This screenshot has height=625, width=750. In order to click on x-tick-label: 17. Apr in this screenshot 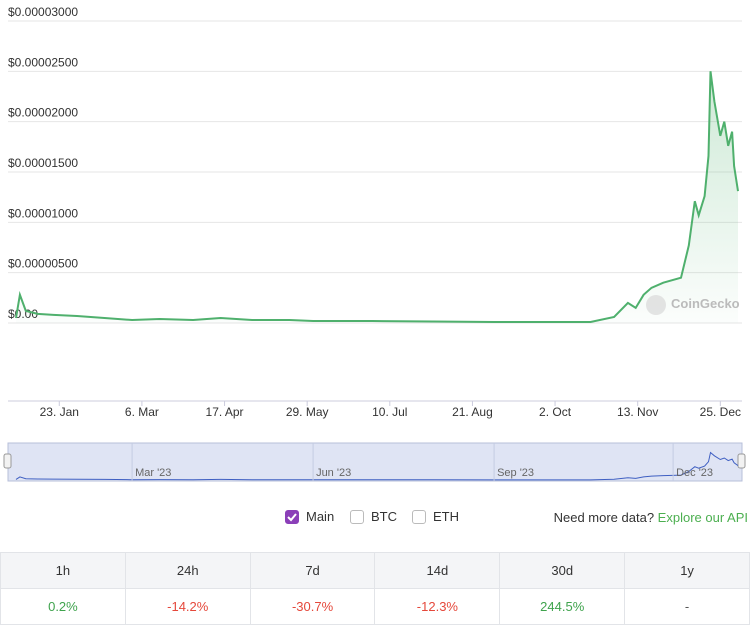, I will do `click(225, 412)`.